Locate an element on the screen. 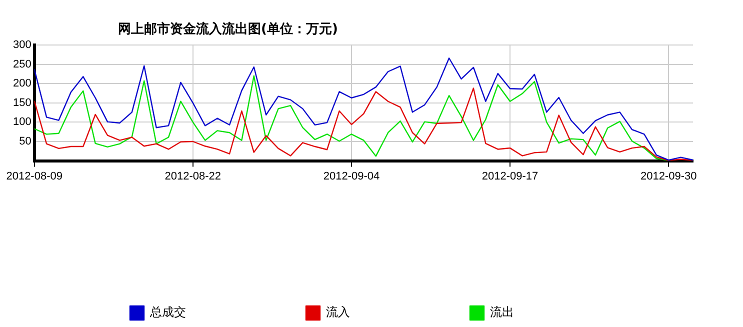  x-tick-label: 2012-09-17 is located at coordinates (510, 176).